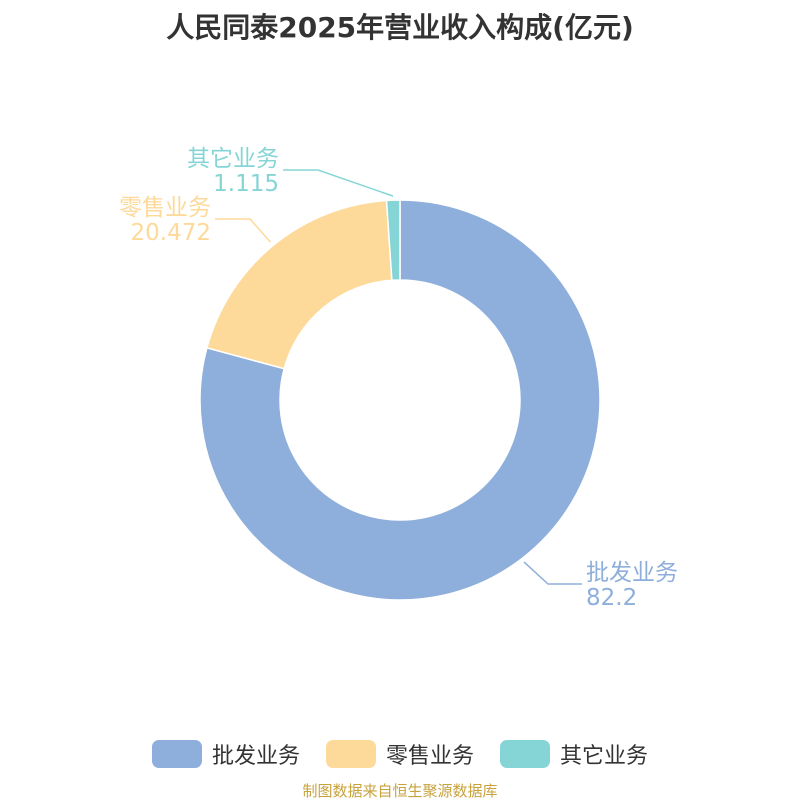 This screenshot has width=800, height=801. Describe the element at coordinates (552, 573) in the screenshot. I see `leader-line-wholesale` at that location.